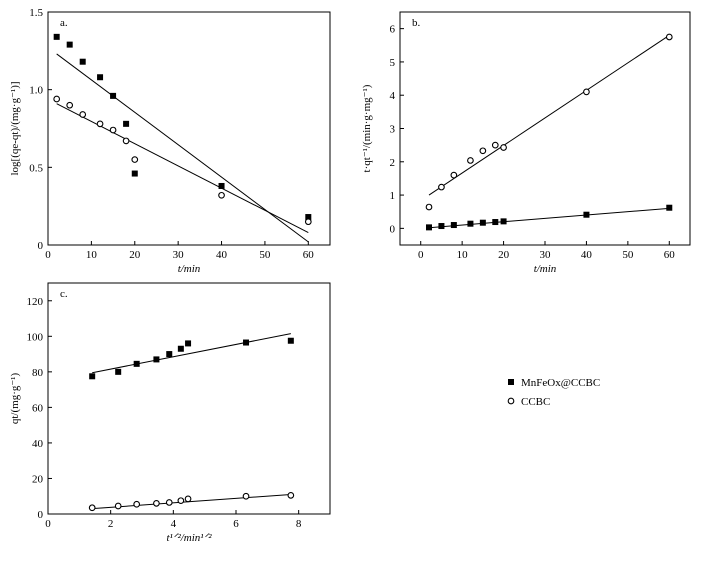 The width and height of the screenshot is (714, 564). Describe the element at coordinates (38, 408) in the screenshot. I see `y-tick-label: 60` at that location.